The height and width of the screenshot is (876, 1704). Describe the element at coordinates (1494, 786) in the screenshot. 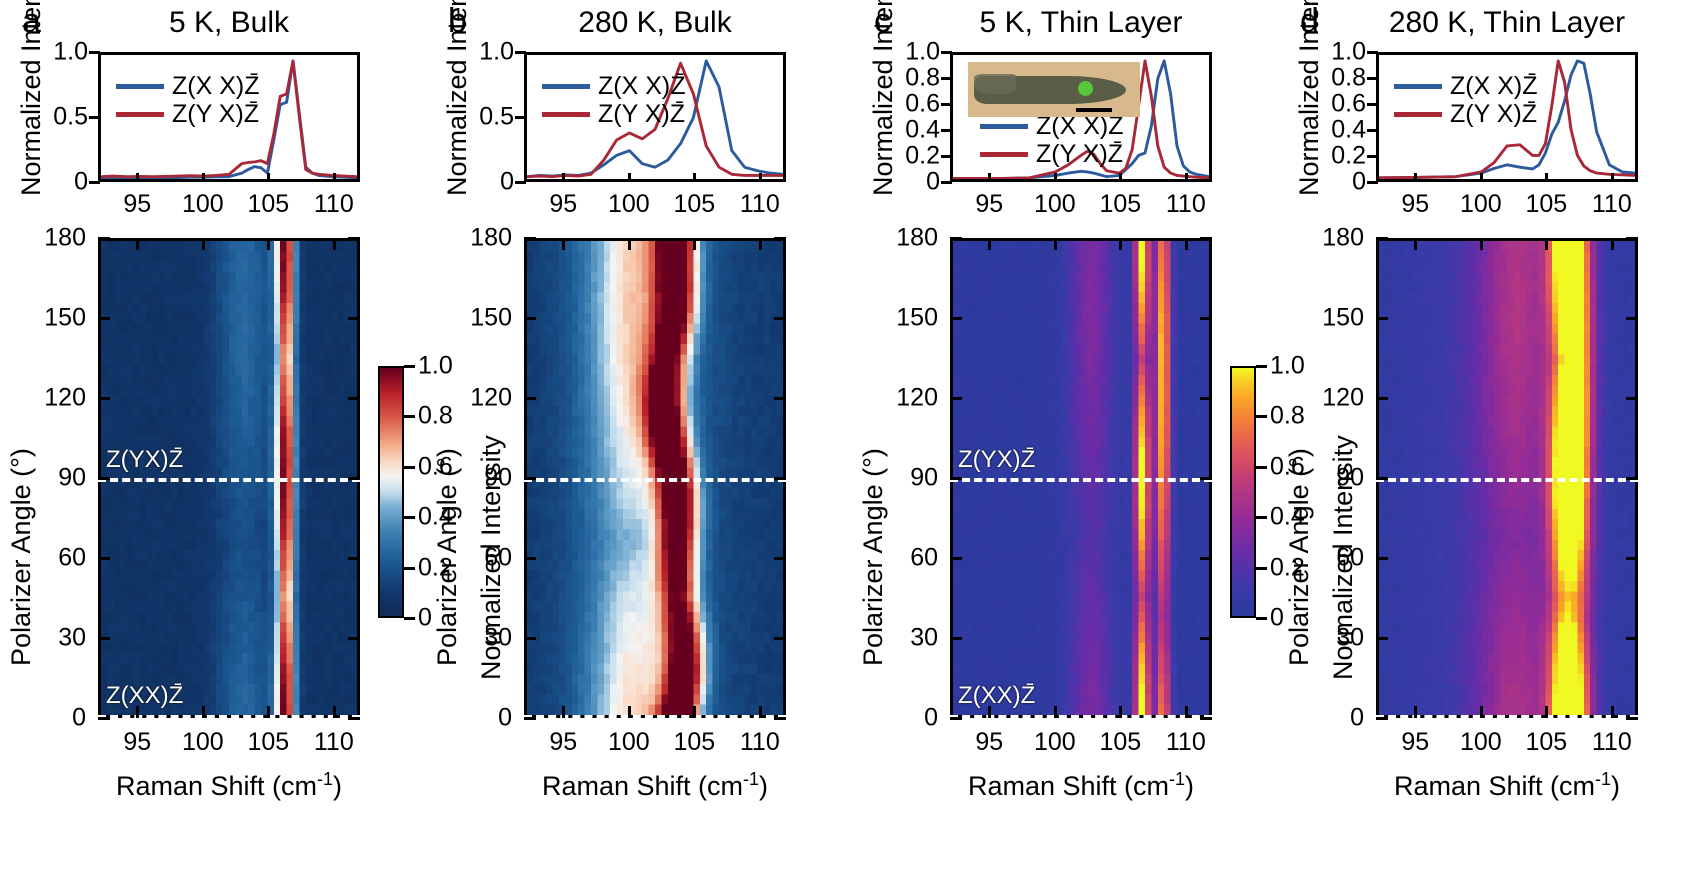

I see `xlabel-main-d: Raman Shift (cm` at that location.